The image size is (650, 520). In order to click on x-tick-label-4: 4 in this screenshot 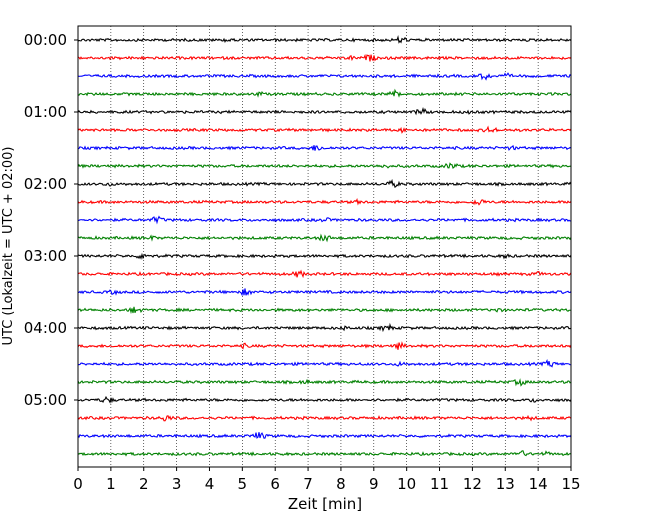, I will do `click(210, 484)`.